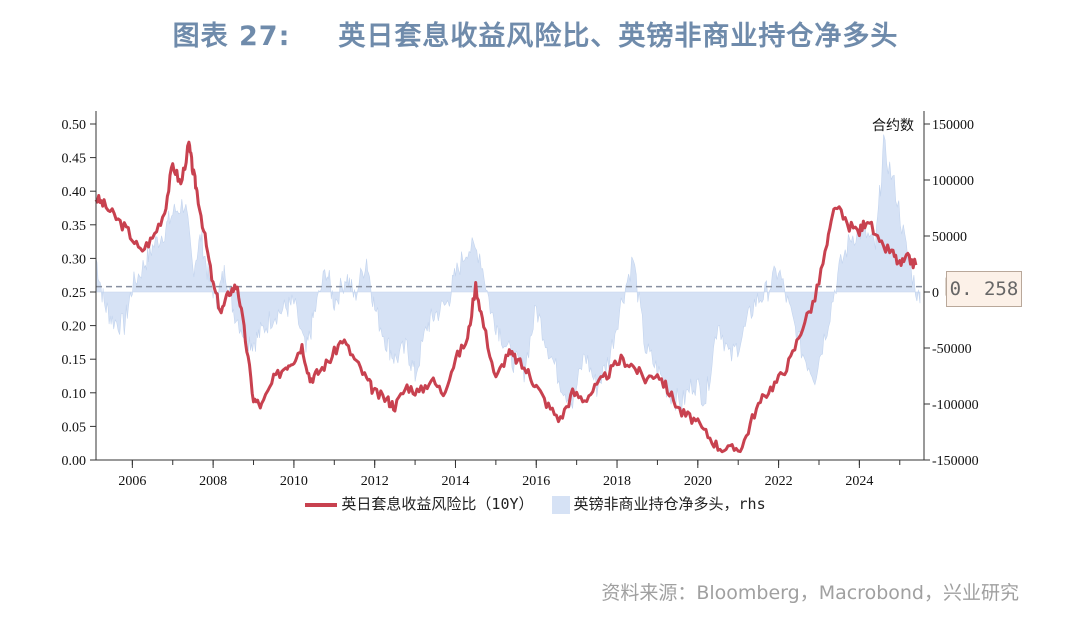  I want to click on x-tick-label: 2018, so click(617, 481).